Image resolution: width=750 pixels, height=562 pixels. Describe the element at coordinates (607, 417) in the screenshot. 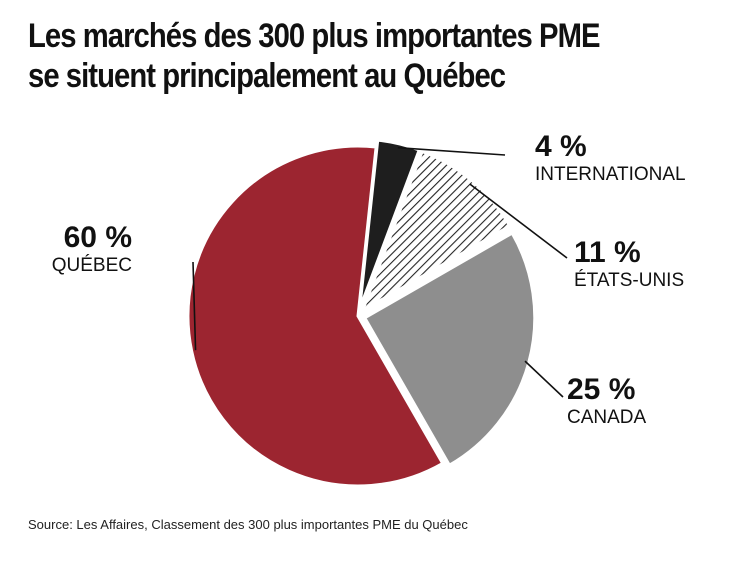

I see `slice-label-canada: CANADA` at that location.